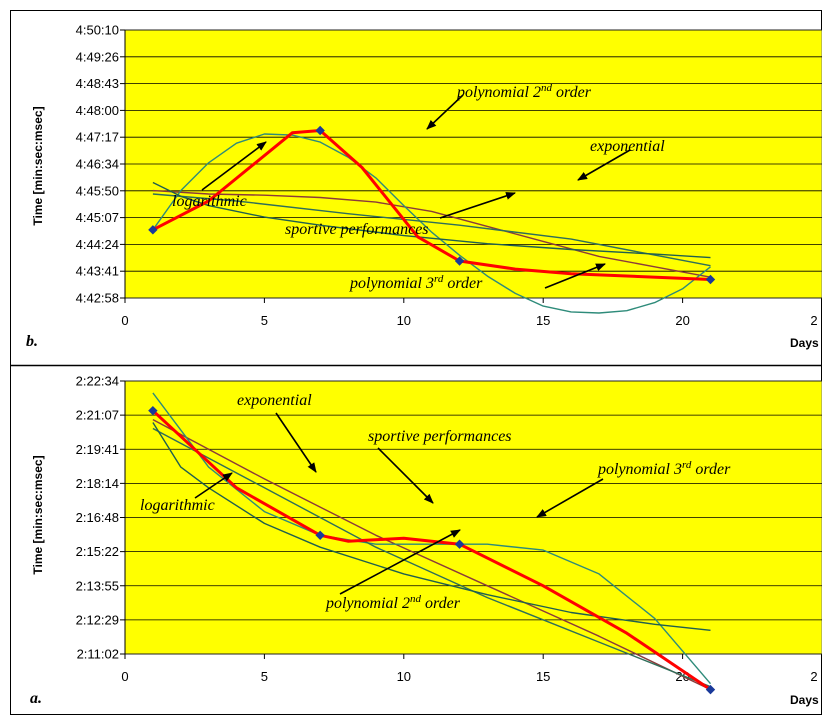 The height and width of the screenshot is (716, 822). Describe the element at coordinates (98, 654) in the screenshot. I see `y-tick-label: 2:11:02` at that location.